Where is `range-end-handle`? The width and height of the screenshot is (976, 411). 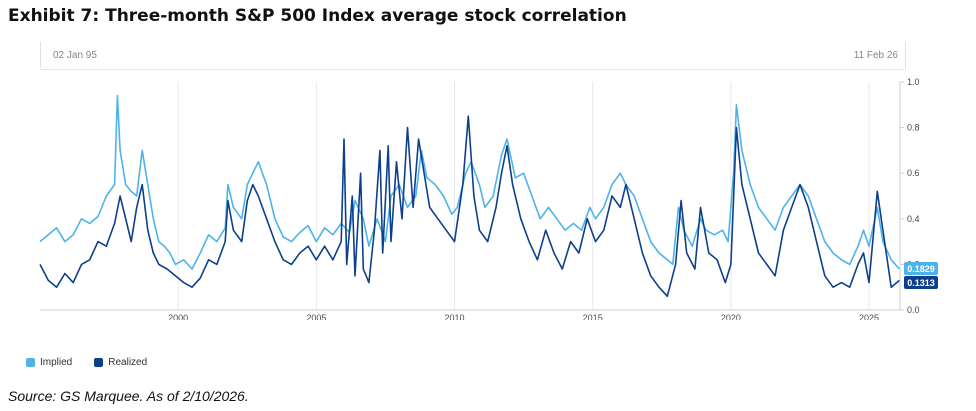 range-end-handle is located at coordinates (905, 55).